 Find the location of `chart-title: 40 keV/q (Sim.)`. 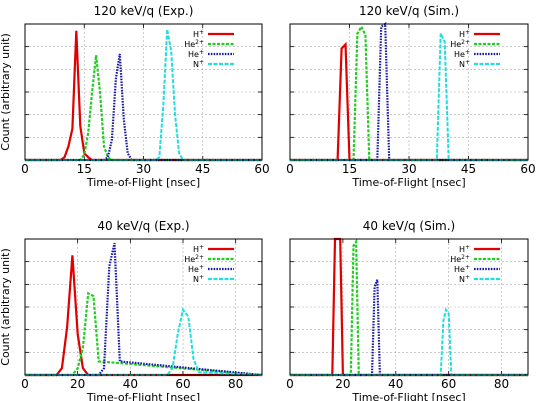

chart-title: 40 keV/q (Sim.) is located at coordinates (409, 226).